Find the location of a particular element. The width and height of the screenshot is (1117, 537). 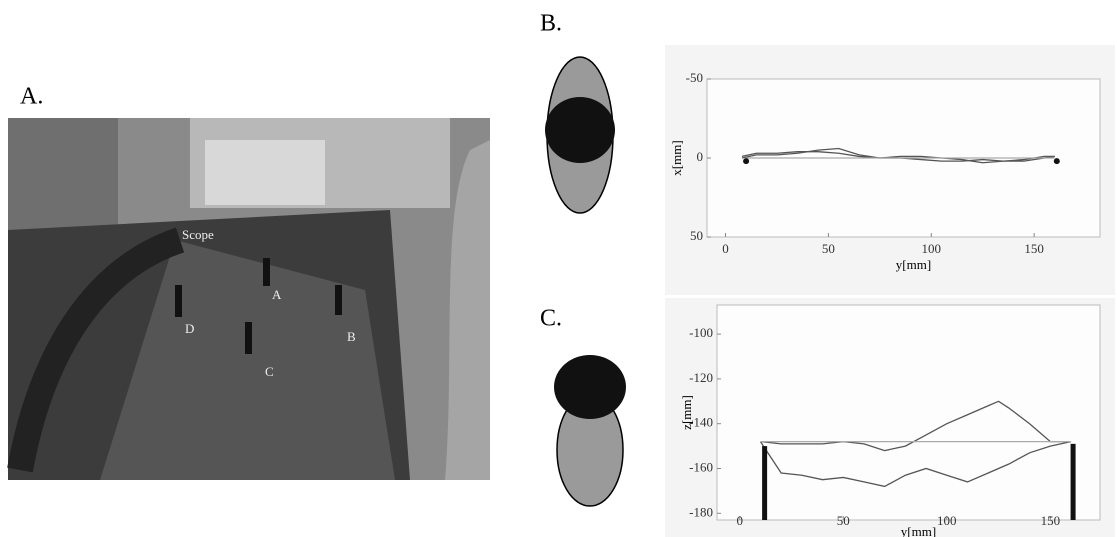

photo-label: C is located at coordinates (269, 371).